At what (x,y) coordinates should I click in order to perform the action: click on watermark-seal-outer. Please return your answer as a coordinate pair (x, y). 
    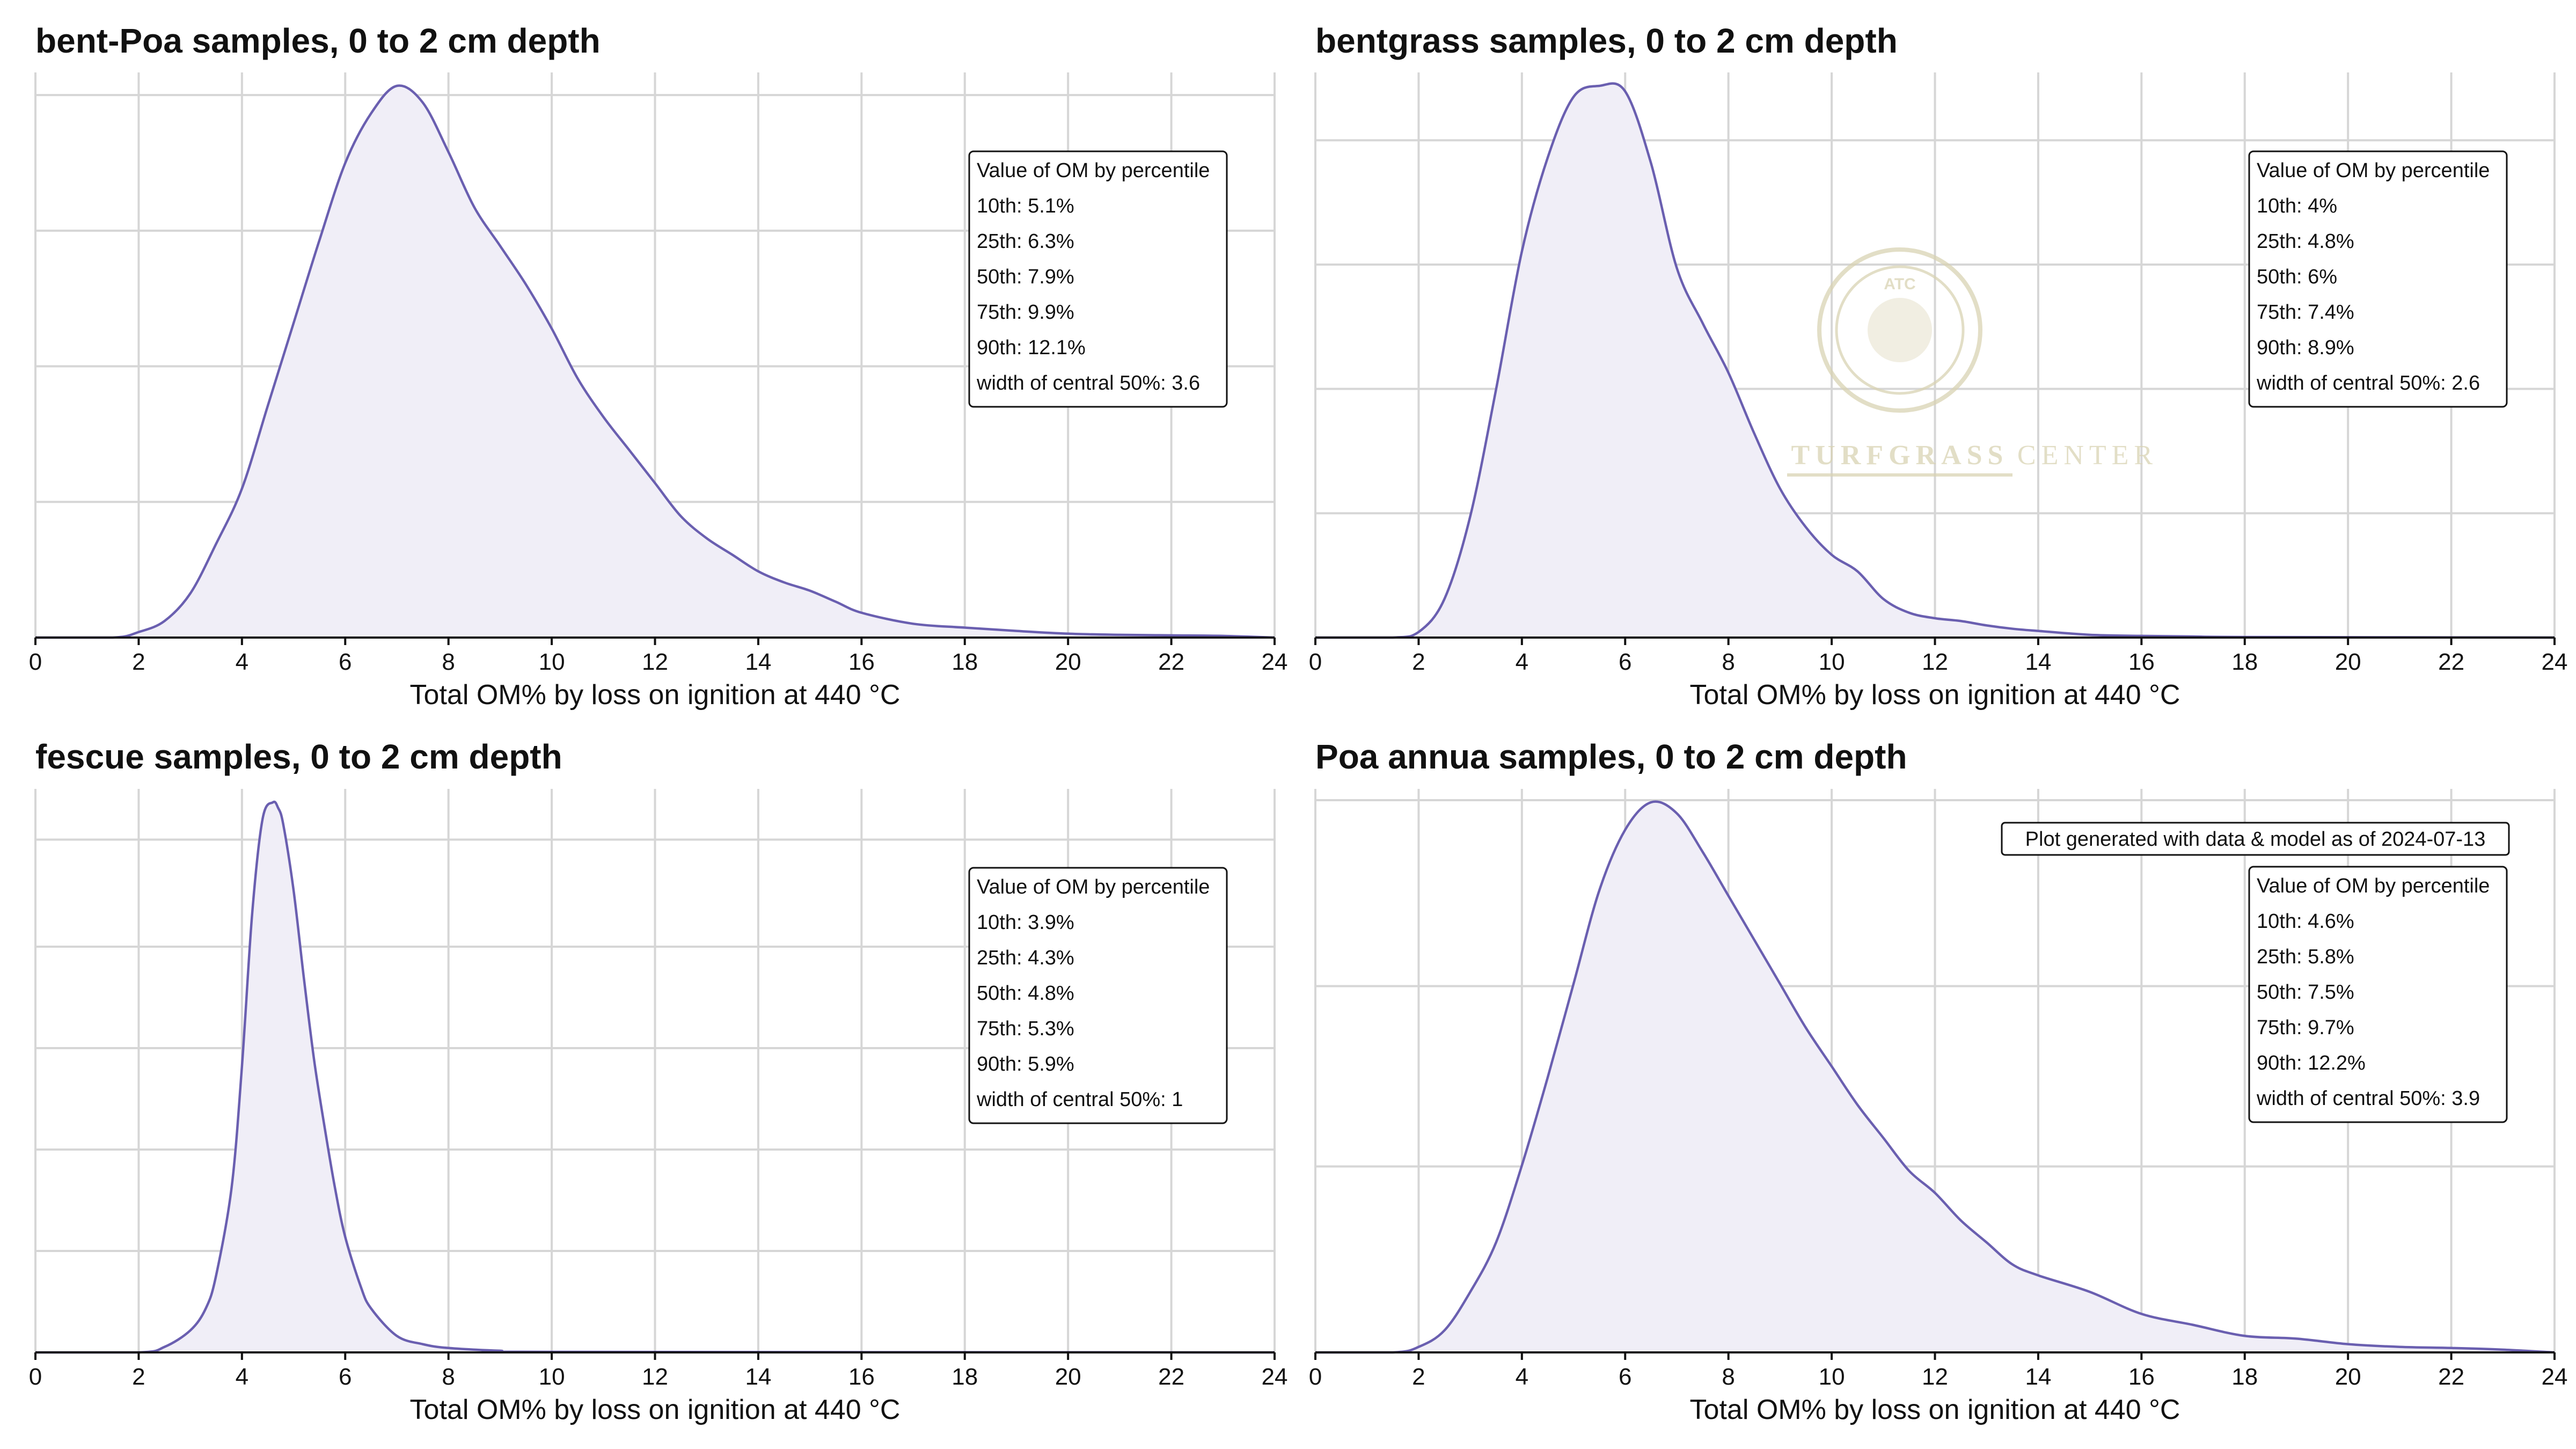
    Looking at the image, I should click on (1899, 330).